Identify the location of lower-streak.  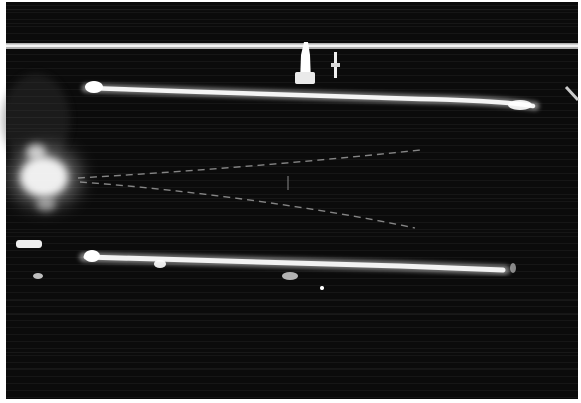
(294, 265).